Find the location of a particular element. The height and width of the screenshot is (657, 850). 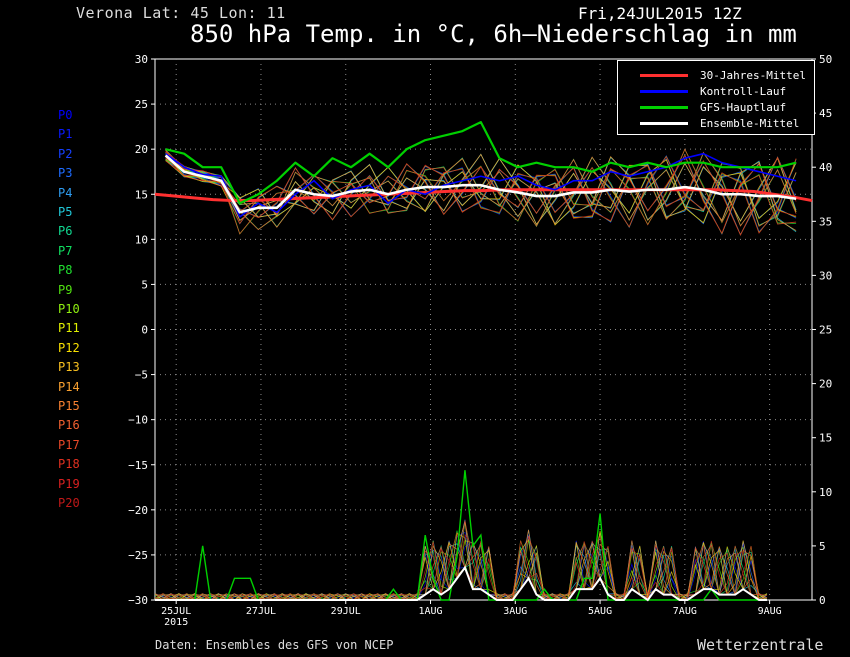

y-tick-label-left: 0 is located at coordinates (144, 330).